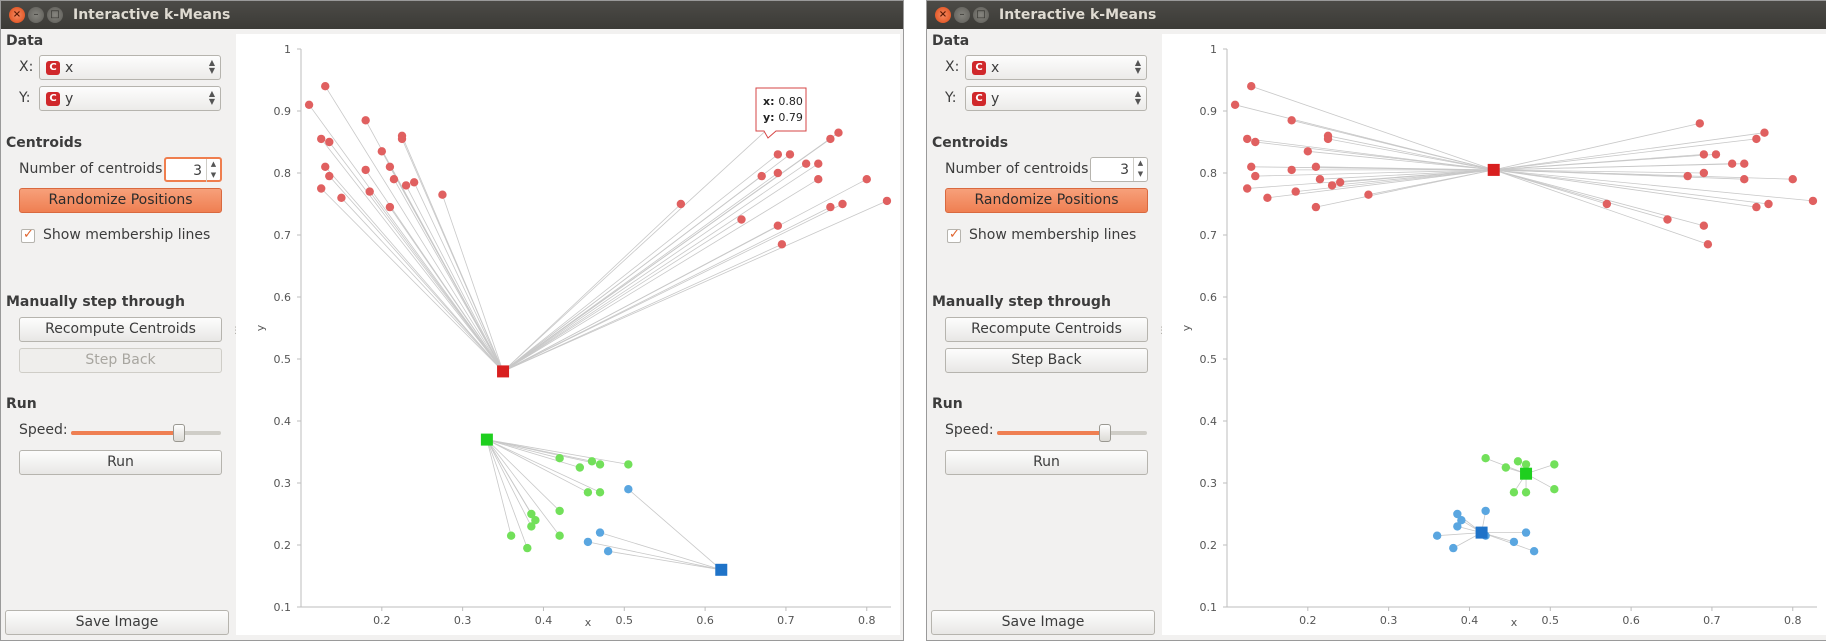  I want to click on y-tick-label: 0.6, so click(283, 297).